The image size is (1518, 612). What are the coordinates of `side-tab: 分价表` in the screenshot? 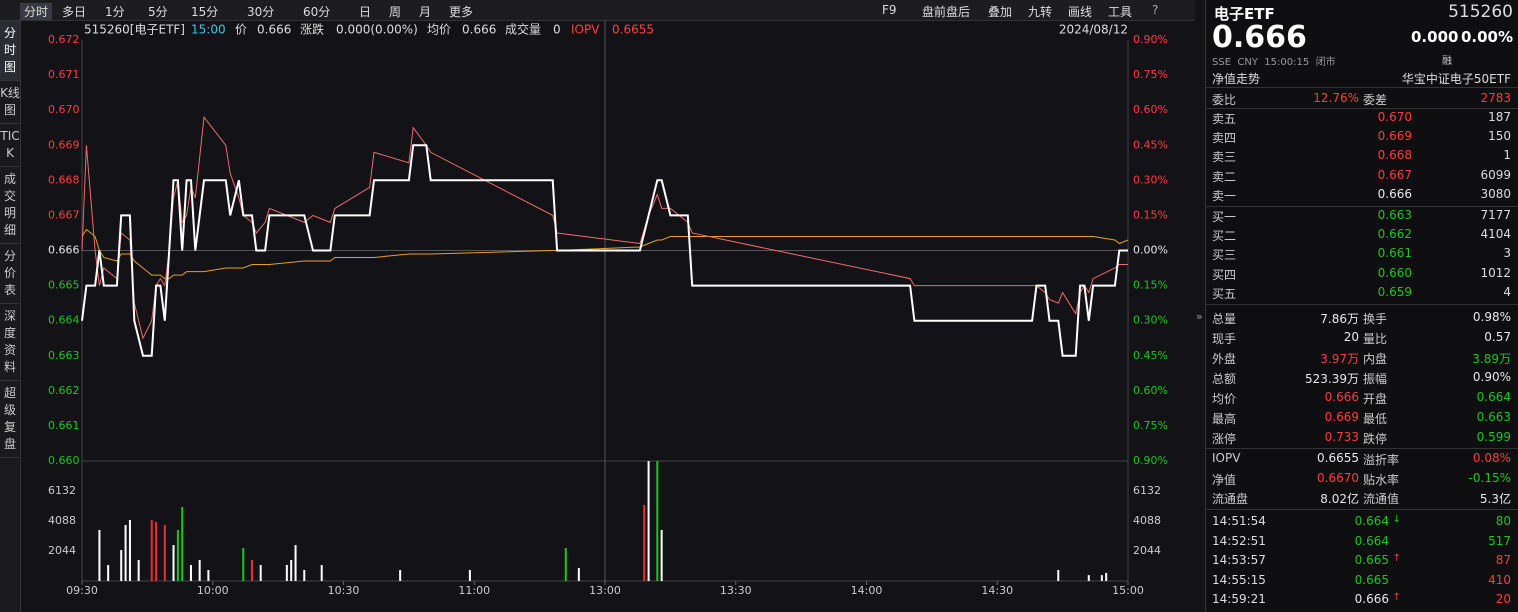 It's located at (10, 274).